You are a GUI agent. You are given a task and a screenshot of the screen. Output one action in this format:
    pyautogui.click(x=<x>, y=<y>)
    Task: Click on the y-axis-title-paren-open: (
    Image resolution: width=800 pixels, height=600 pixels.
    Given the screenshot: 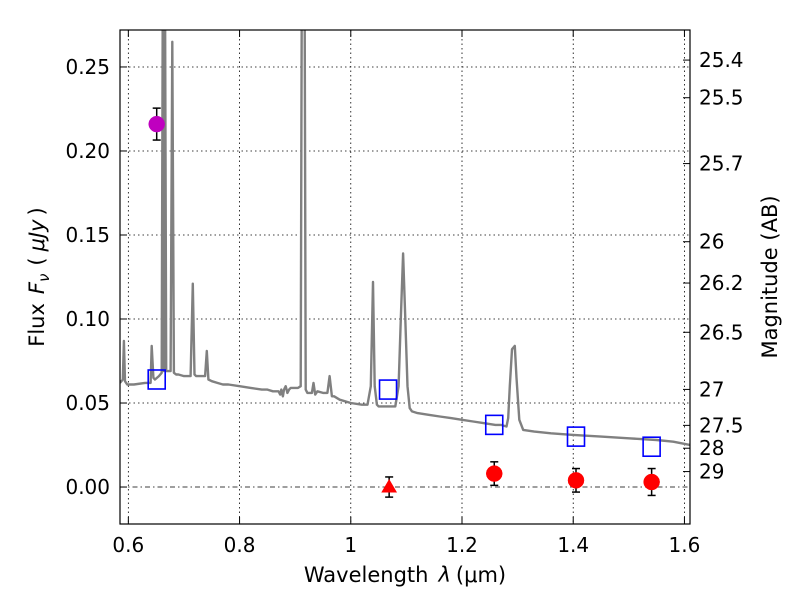 What is the action you would take?
    pyautogui.click(x=37, y=261)
    